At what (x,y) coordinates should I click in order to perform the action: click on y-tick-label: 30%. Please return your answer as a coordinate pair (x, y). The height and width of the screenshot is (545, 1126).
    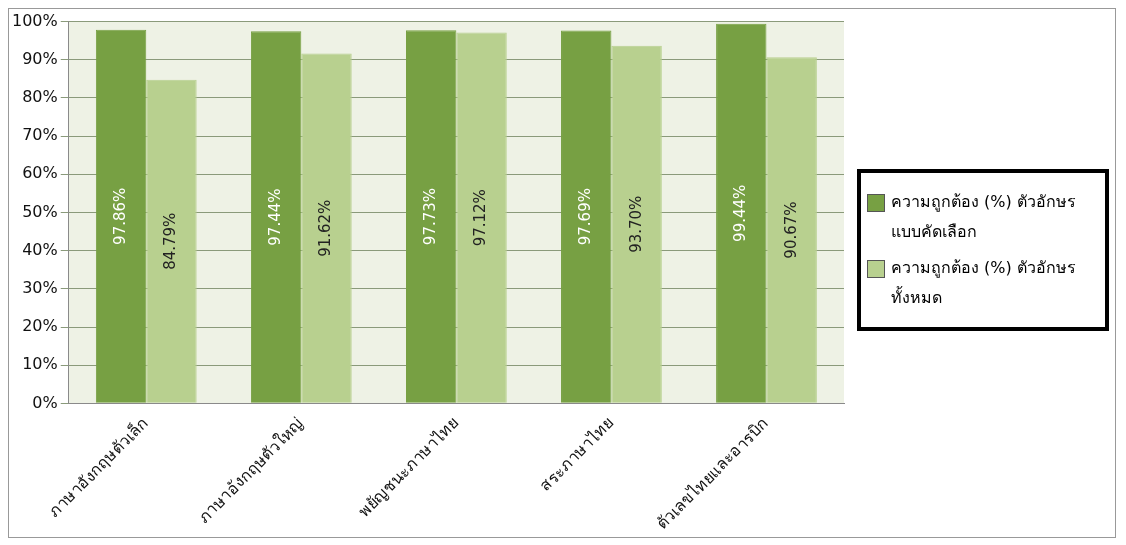
    Looking at the image, I should click on (40, 287).